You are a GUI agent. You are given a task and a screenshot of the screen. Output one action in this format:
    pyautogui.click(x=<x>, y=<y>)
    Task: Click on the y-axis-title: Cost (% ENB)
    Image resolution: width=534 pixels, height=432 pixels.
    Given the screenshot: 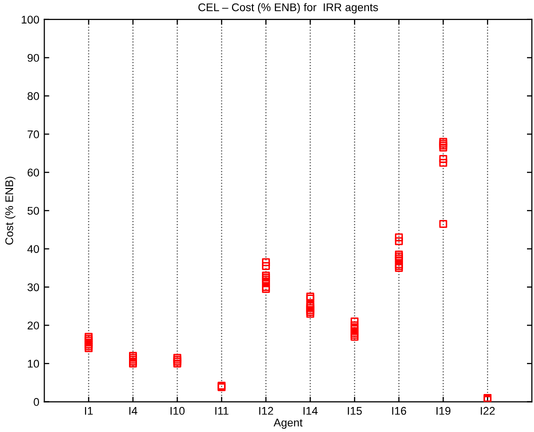 What is the action you would take?
    pyautogui.click(x=10, y=210)
    